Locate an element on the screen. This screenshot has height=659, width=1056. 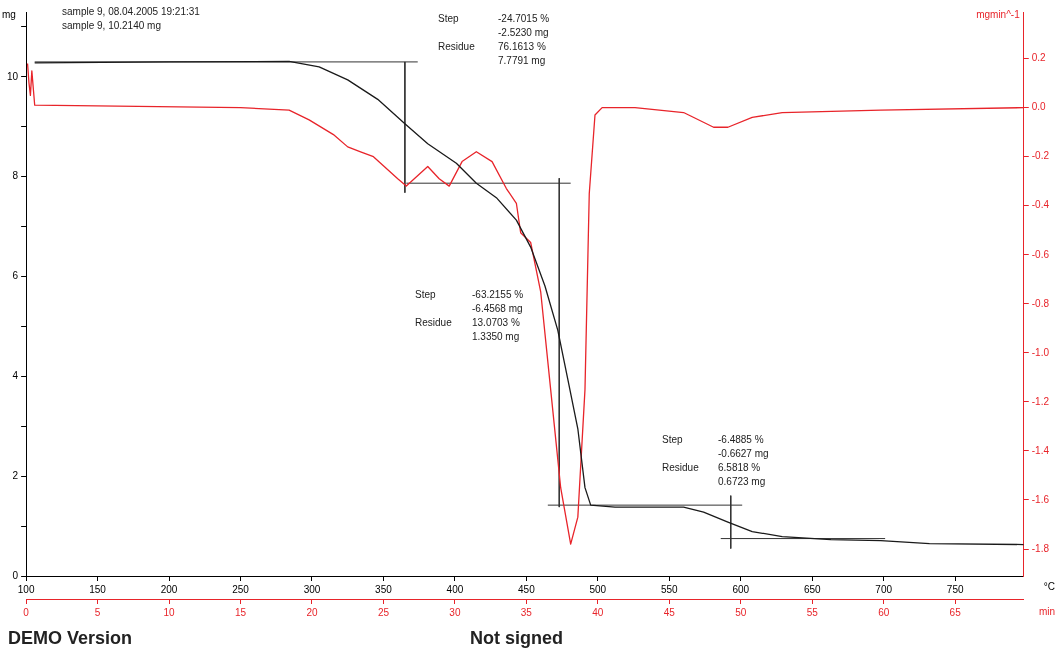
annotation: -63.2155 % is located at coordinates (498, 294).